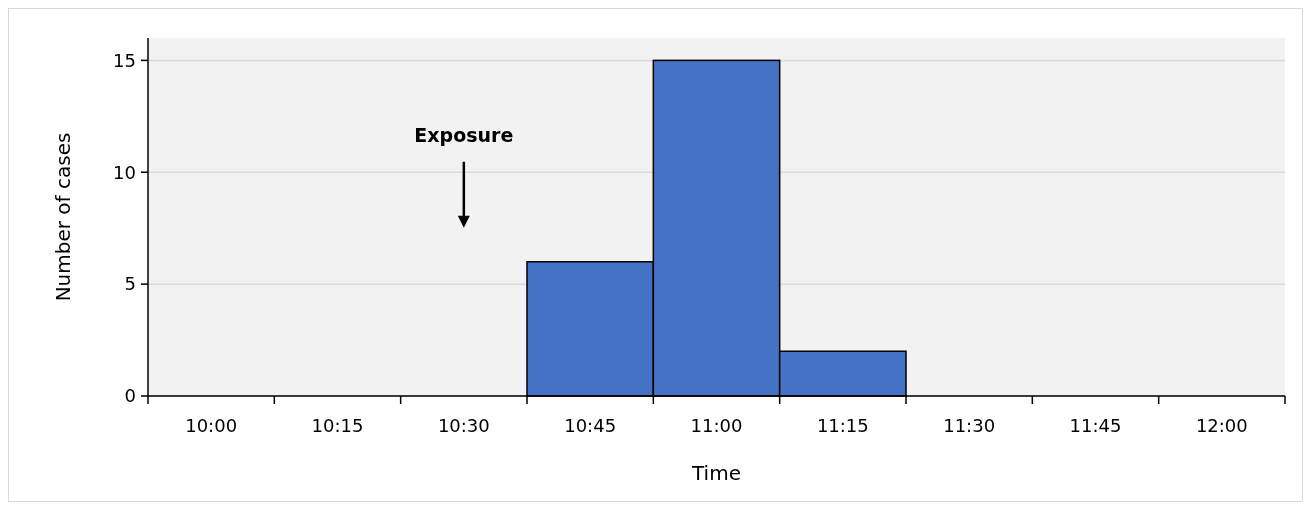 This screenshot has width=1311, height=510. I want to click on y-tick-label: 5, so click(130, 284).